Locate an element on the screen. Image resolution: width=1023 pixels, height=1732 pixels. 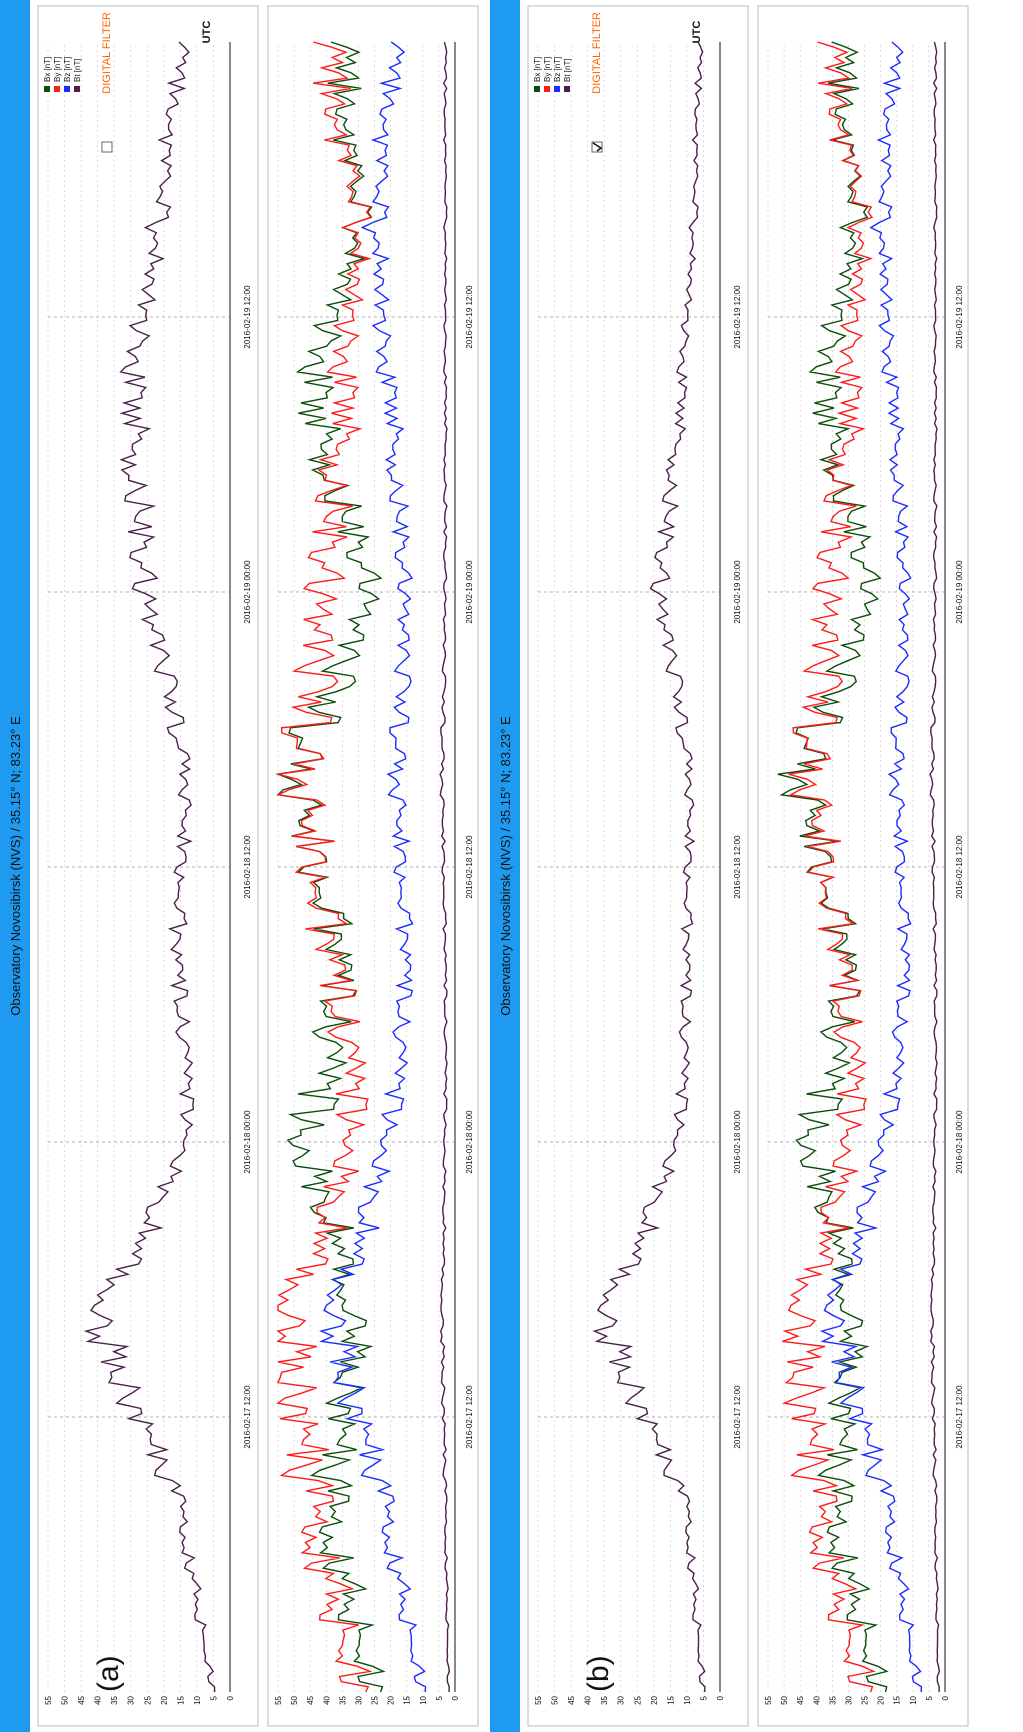
checkmark-icon is located at coordinates (597, 147).